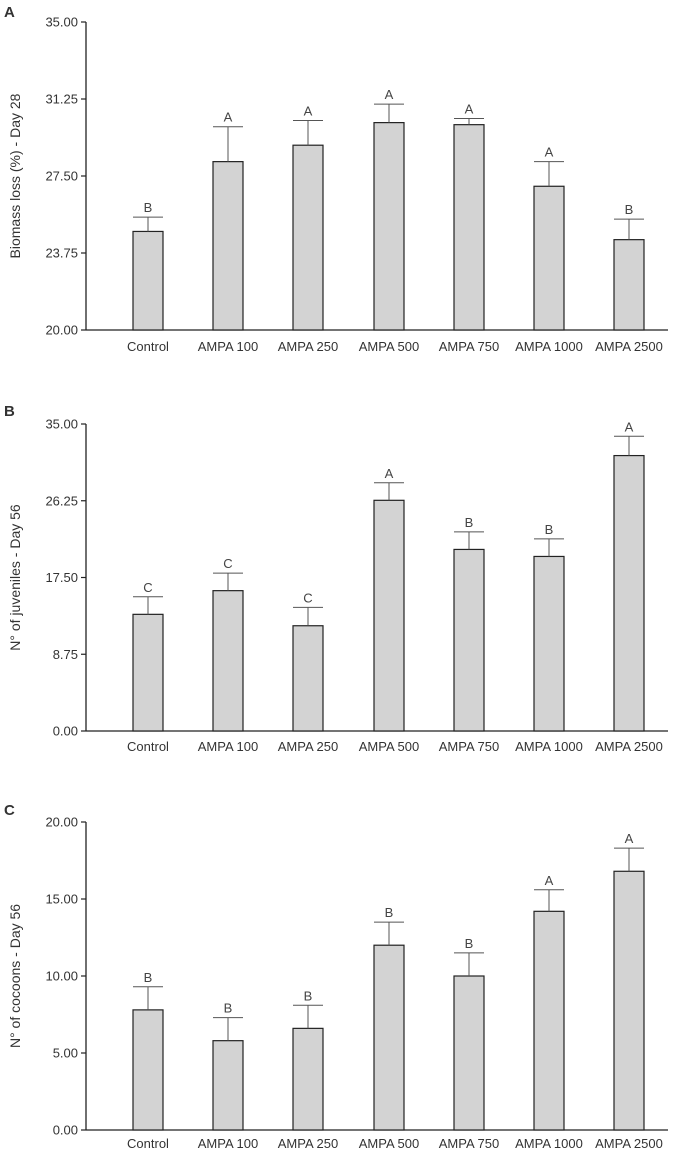 This screenshot has height=1158, width=700. What do you see at coordinates (65, 1053) in the screenshot?
I see `y-tick-label: 5.00` at bounding box center [65, 1053].